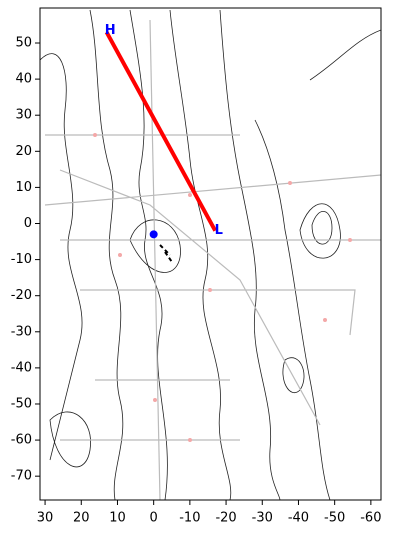 The width and height of the screenshot is (400, 534). I want to click on y-tick-label: -20, so click(21, 295).